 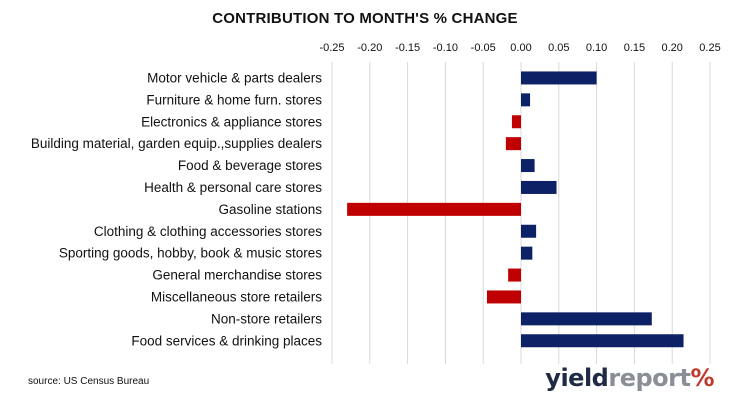 I want to click on x-tick-label: -0.10, so click(x=445, y=48).